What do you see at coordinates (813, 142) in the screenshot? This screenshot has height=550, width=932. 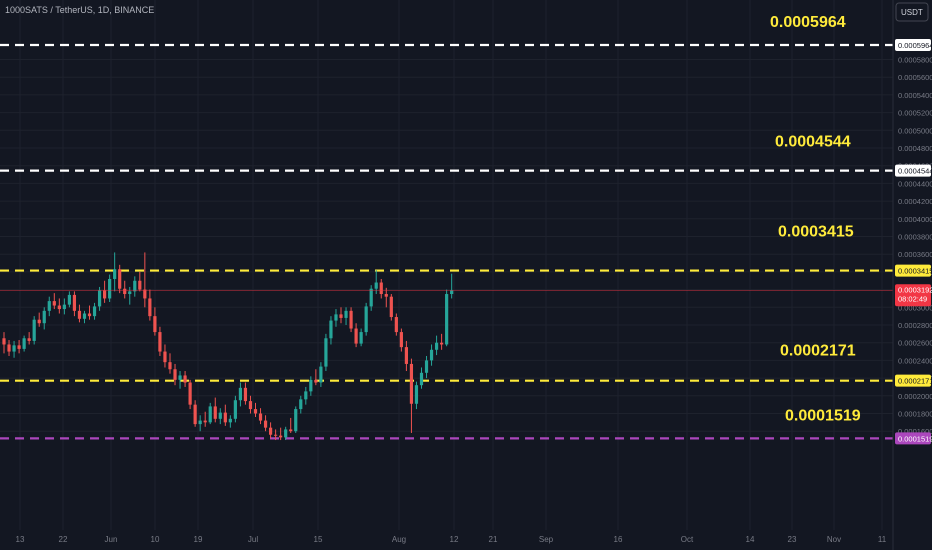 I see `level-label: 0.0004544` at bounding box center [813, 142].